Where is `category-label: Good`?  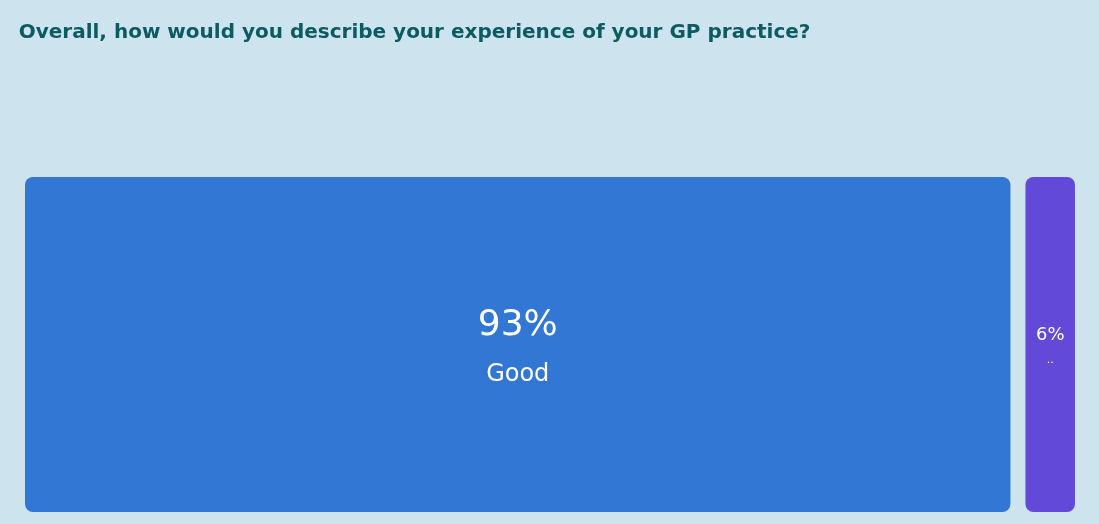 category-label: Good is located at coordinates (518, 373).